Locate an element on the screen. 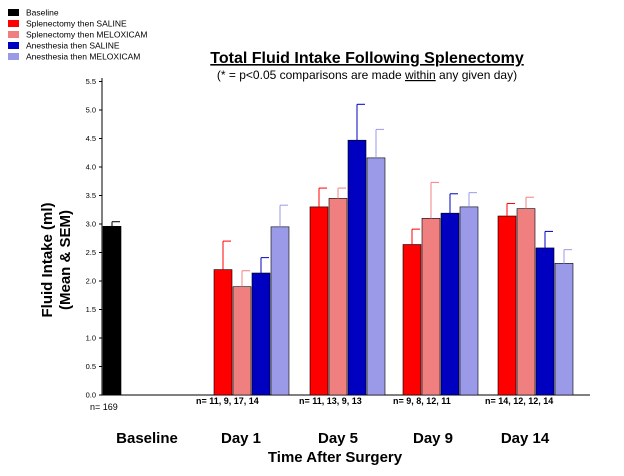  legend-label-splenectomy-meloxicam: Splenectomy then MELOXICAM is located at coordinates (86, 35).